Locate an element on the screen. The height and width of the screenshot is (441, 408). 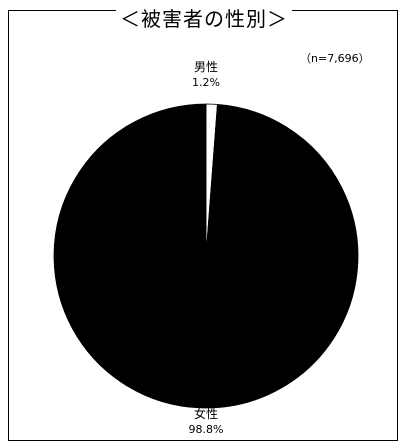
slice-label-male-value: 1.2% is located at coordinates (206, 82).